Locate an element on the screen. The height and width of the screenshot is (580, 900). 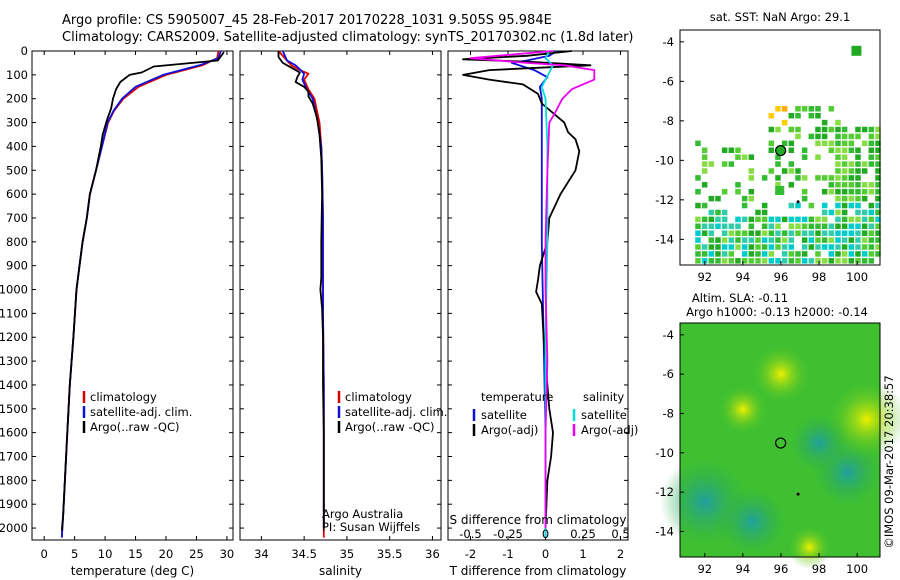
depth-tick-label: 1900 is located at coordinates (14, 504).